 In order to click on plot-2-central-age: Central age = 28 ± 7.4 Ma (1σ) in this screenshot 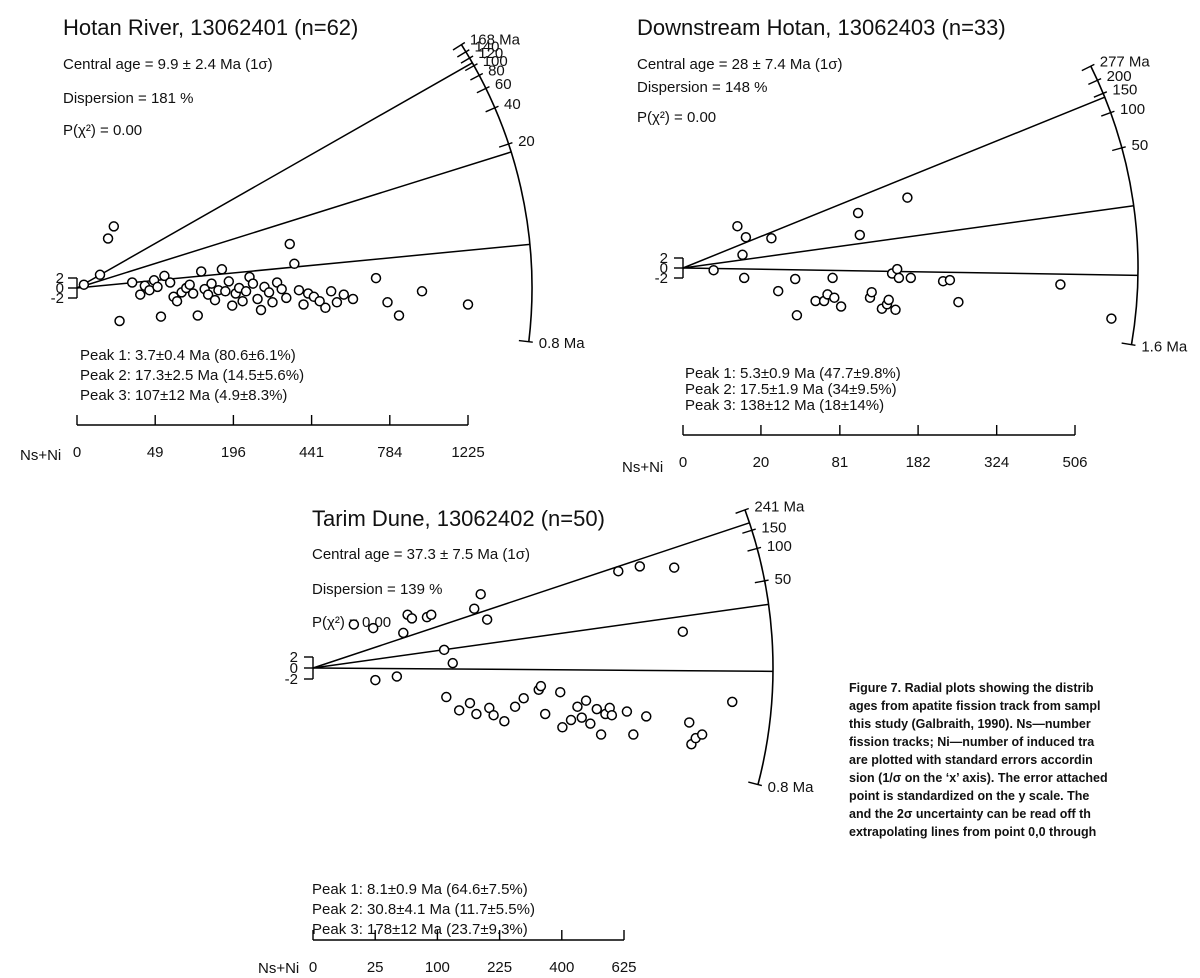, I will do `click(740, 64)`.